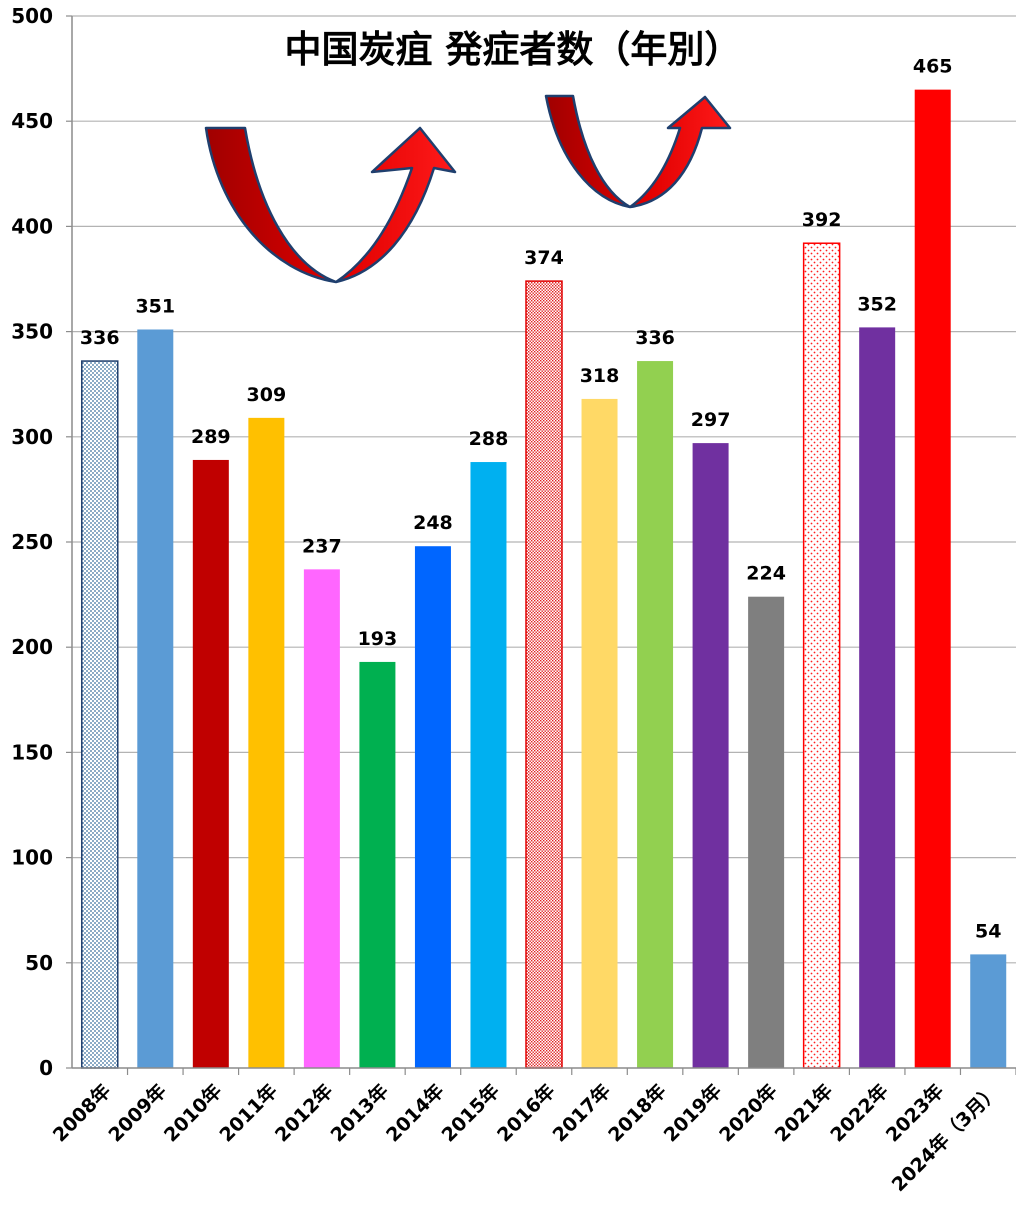  What do you see at coordinates (378, 639) in the screenshot?
I see `data-label: 193` at bounding box center [378, 639].